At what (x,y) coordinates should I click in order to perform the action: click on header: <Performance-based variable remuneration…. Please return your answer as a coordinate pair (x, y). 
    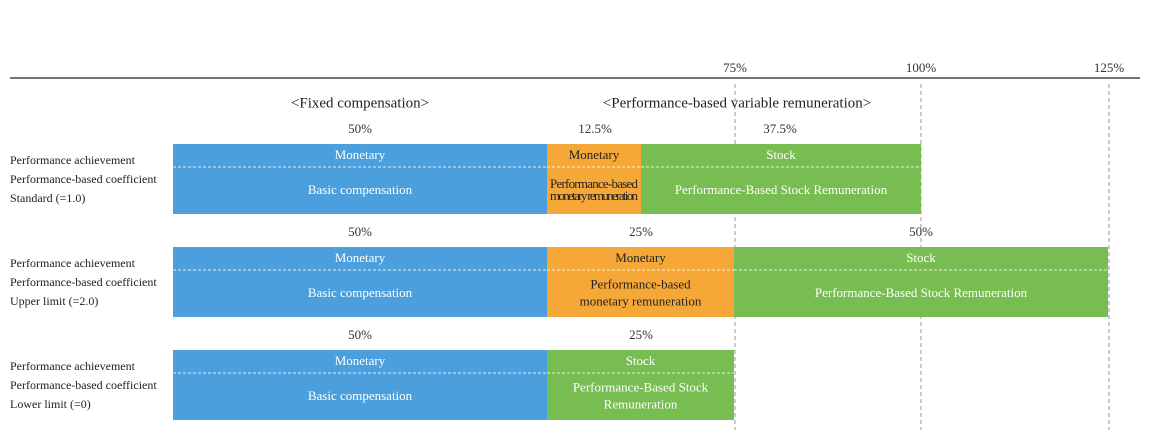
    Looking at the image, I should click on (737, 103).